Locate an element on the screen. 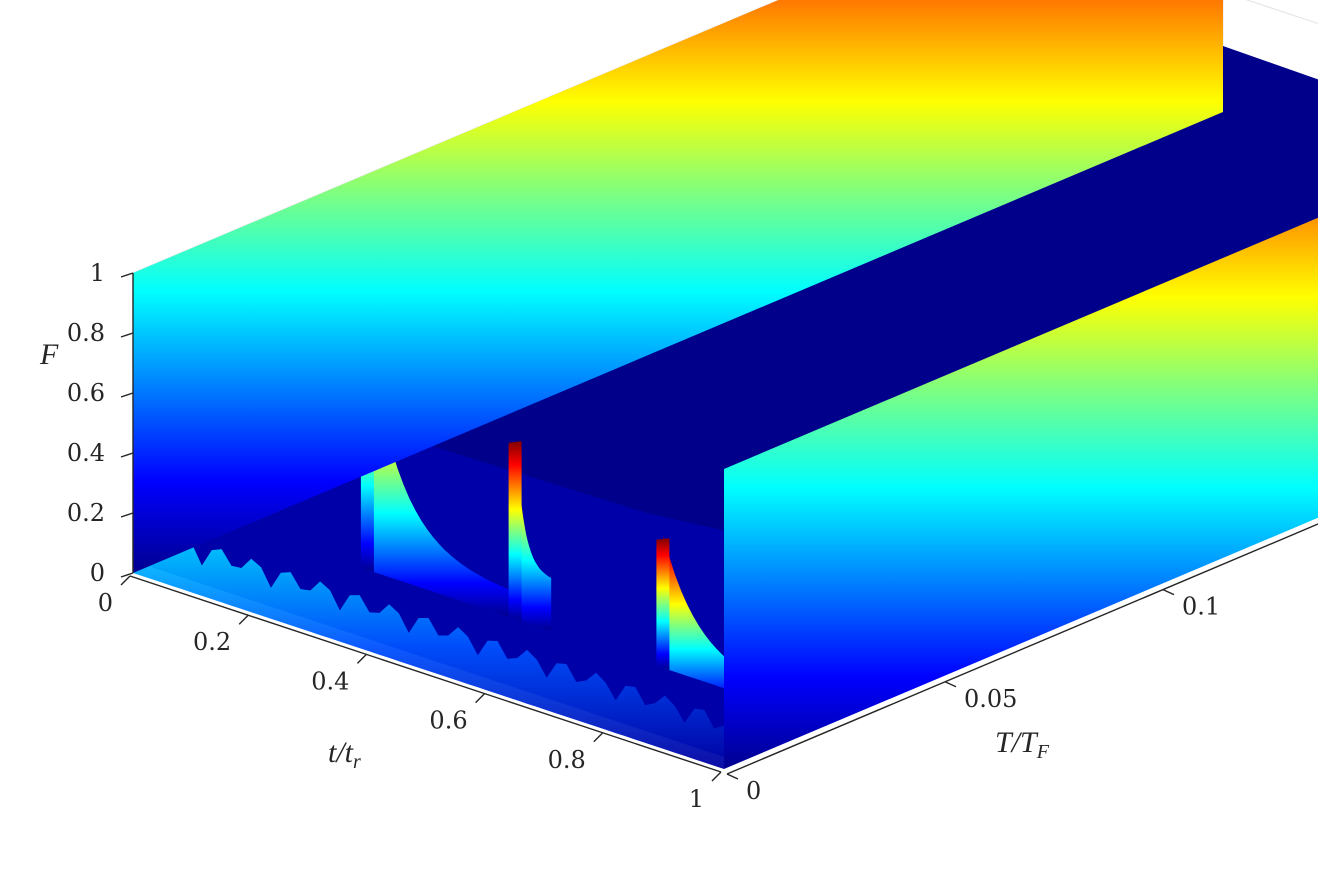 Image resolution: width=1318 pixels, height=874 pixels. z-tick-label: 0.4 is located at coordinates (86, 453).